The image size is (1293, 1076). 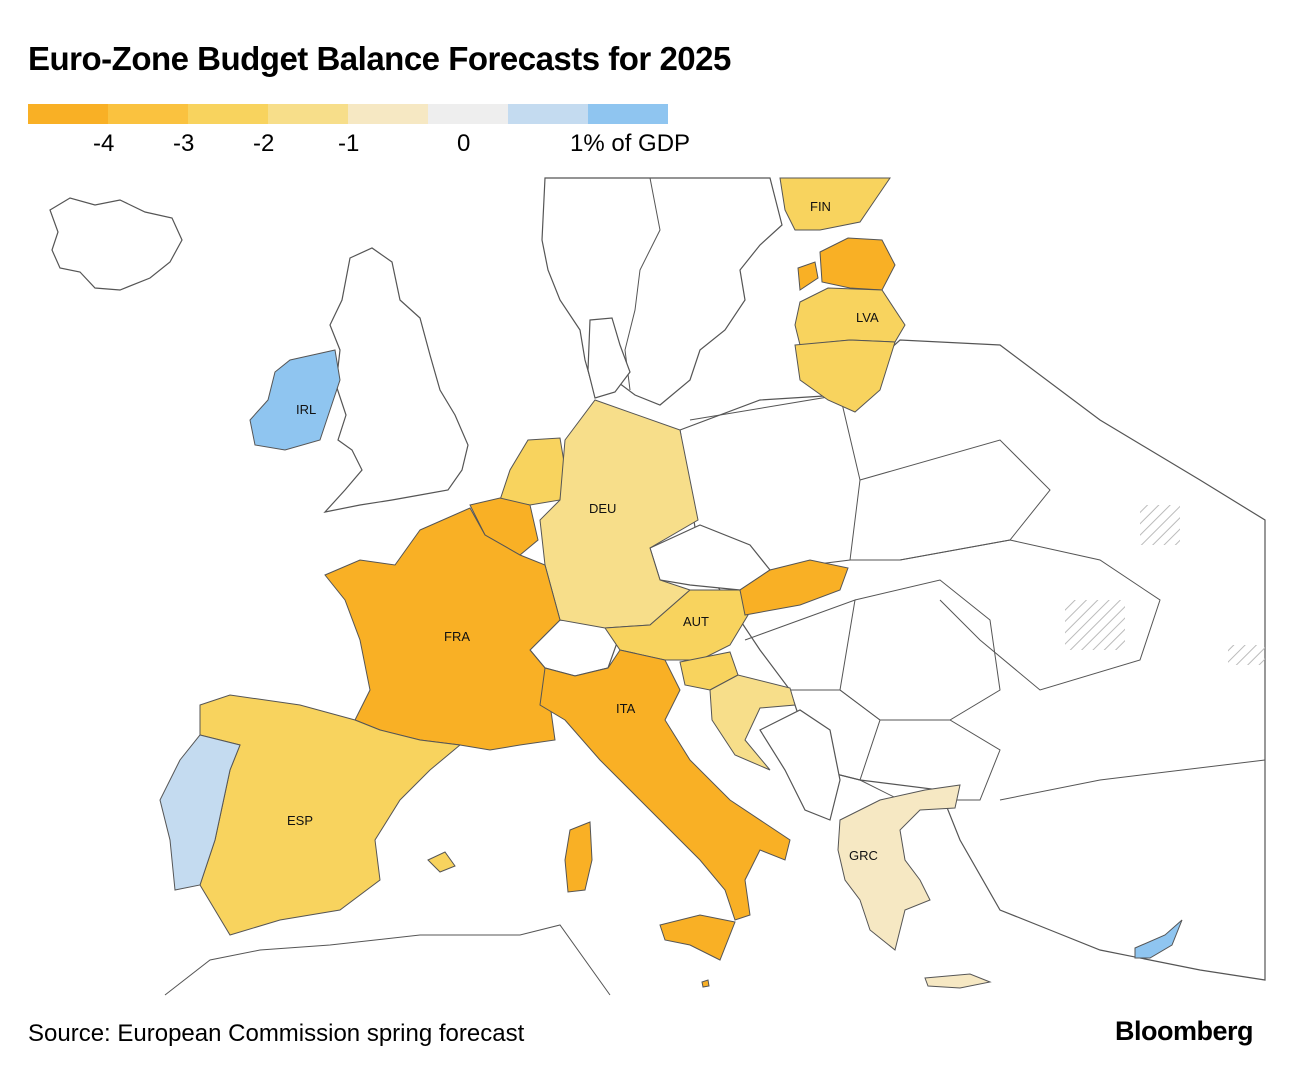 I want to click on country-slovakia, so click(x=794, y=587).